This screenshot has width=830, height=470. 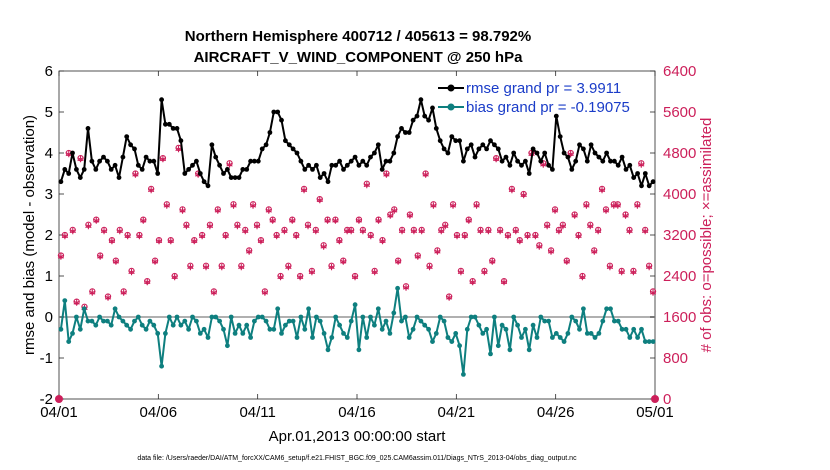 What do you see at coordinates (59, 399) in the screenshot?
I see `obs-endpoint-marker` at bounding box center [59, 399].